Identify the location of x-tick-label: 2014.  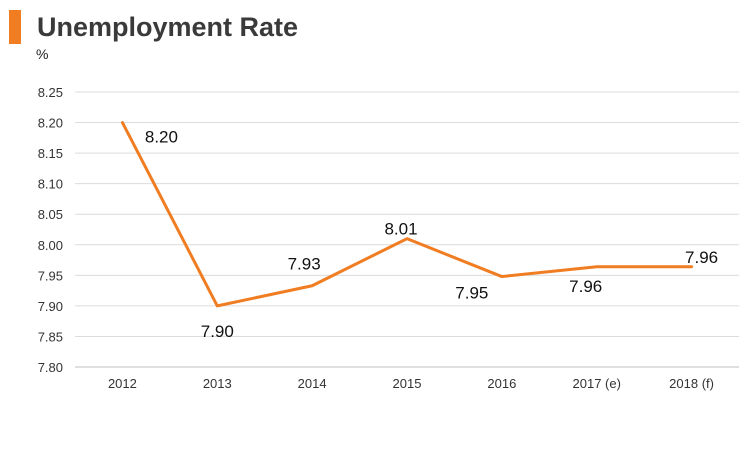
(312, 383).